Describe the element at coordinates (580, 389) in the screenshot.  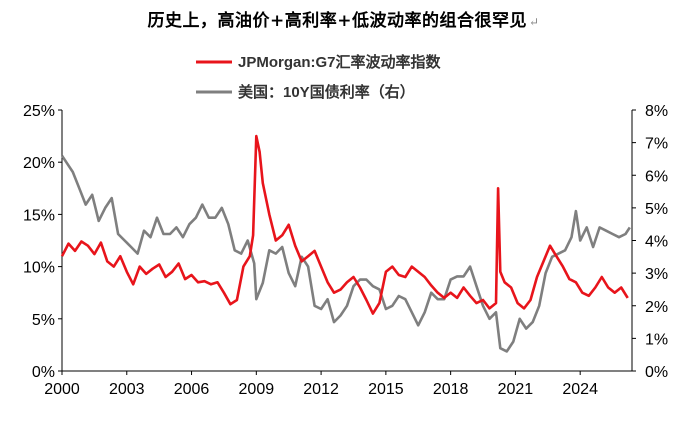
I see `x-tick-label: 2024` at that location.